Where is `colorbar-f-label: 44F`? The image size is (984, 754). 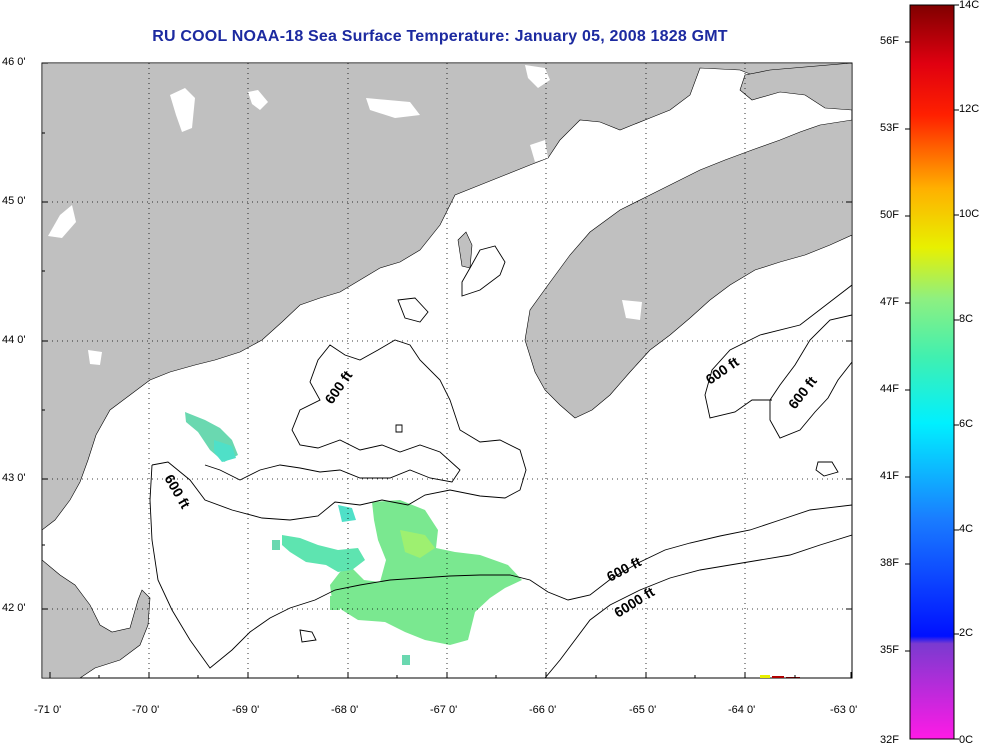
colorbar-f-label: 44F is located at coordinates (889, 389).